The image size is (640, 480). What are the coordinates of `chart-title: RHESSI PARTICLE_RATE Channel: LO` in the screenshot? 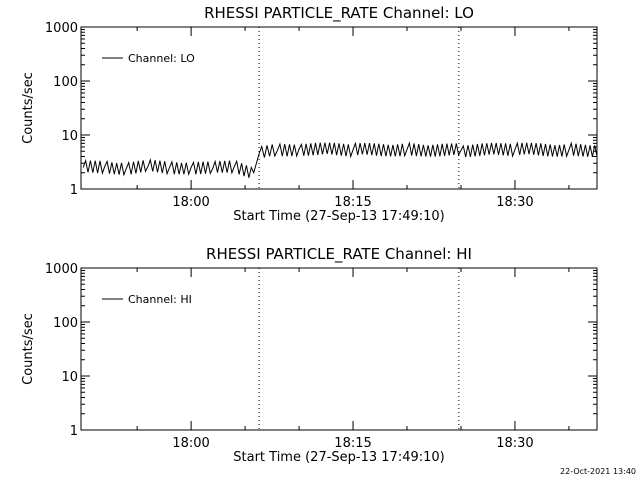 It's located at (339, 13).